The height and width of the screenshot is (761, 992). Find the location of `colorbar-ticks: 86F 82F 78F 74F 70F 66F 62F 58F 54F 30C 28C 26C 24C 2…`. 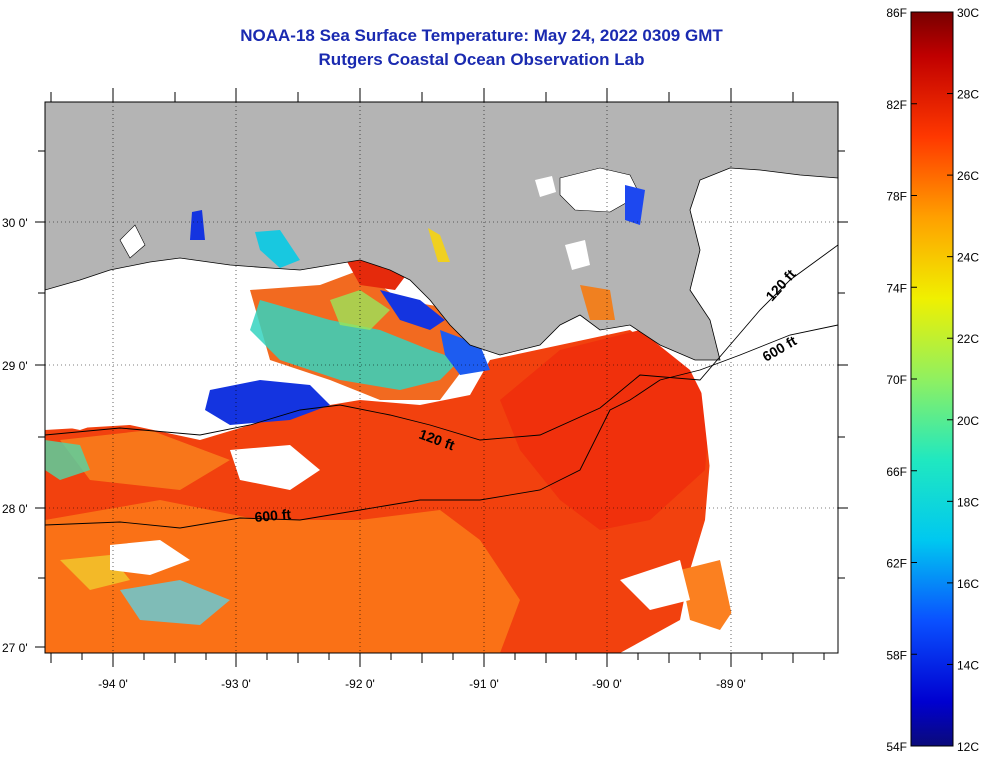

colorbar-ticks: 86F 82F 78F 74F 70F 66F 62F 58F 54F 30C 28C 26C 24C 2… is located at coordinates (932, 380).